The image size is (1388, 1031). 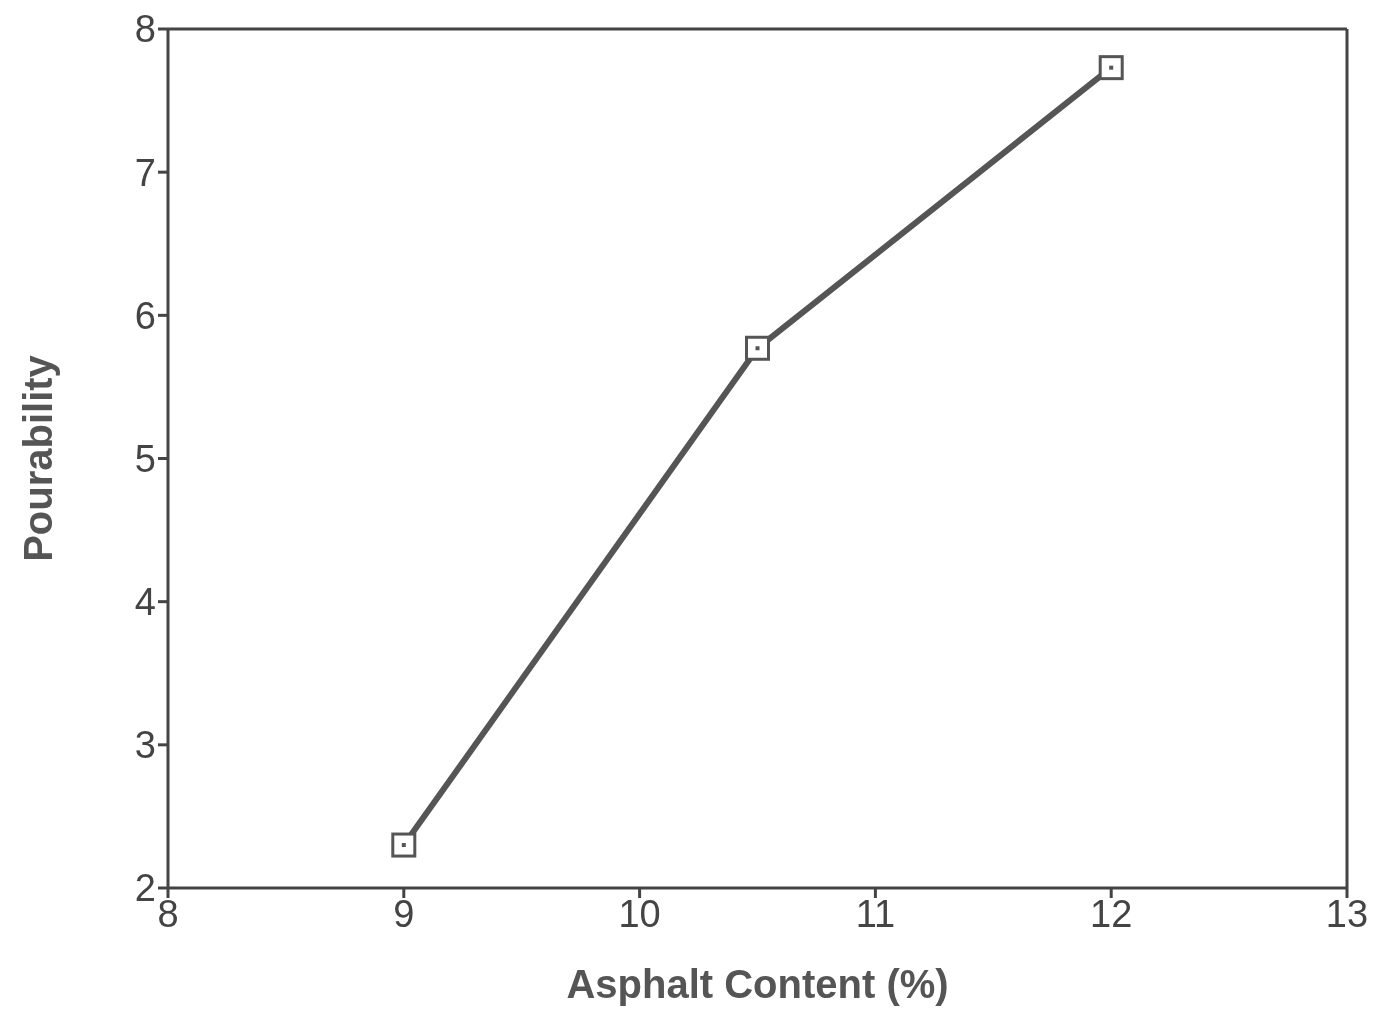 I want to click on x-axis-title: Asphalt Content (%), so click(x=757, y=984).